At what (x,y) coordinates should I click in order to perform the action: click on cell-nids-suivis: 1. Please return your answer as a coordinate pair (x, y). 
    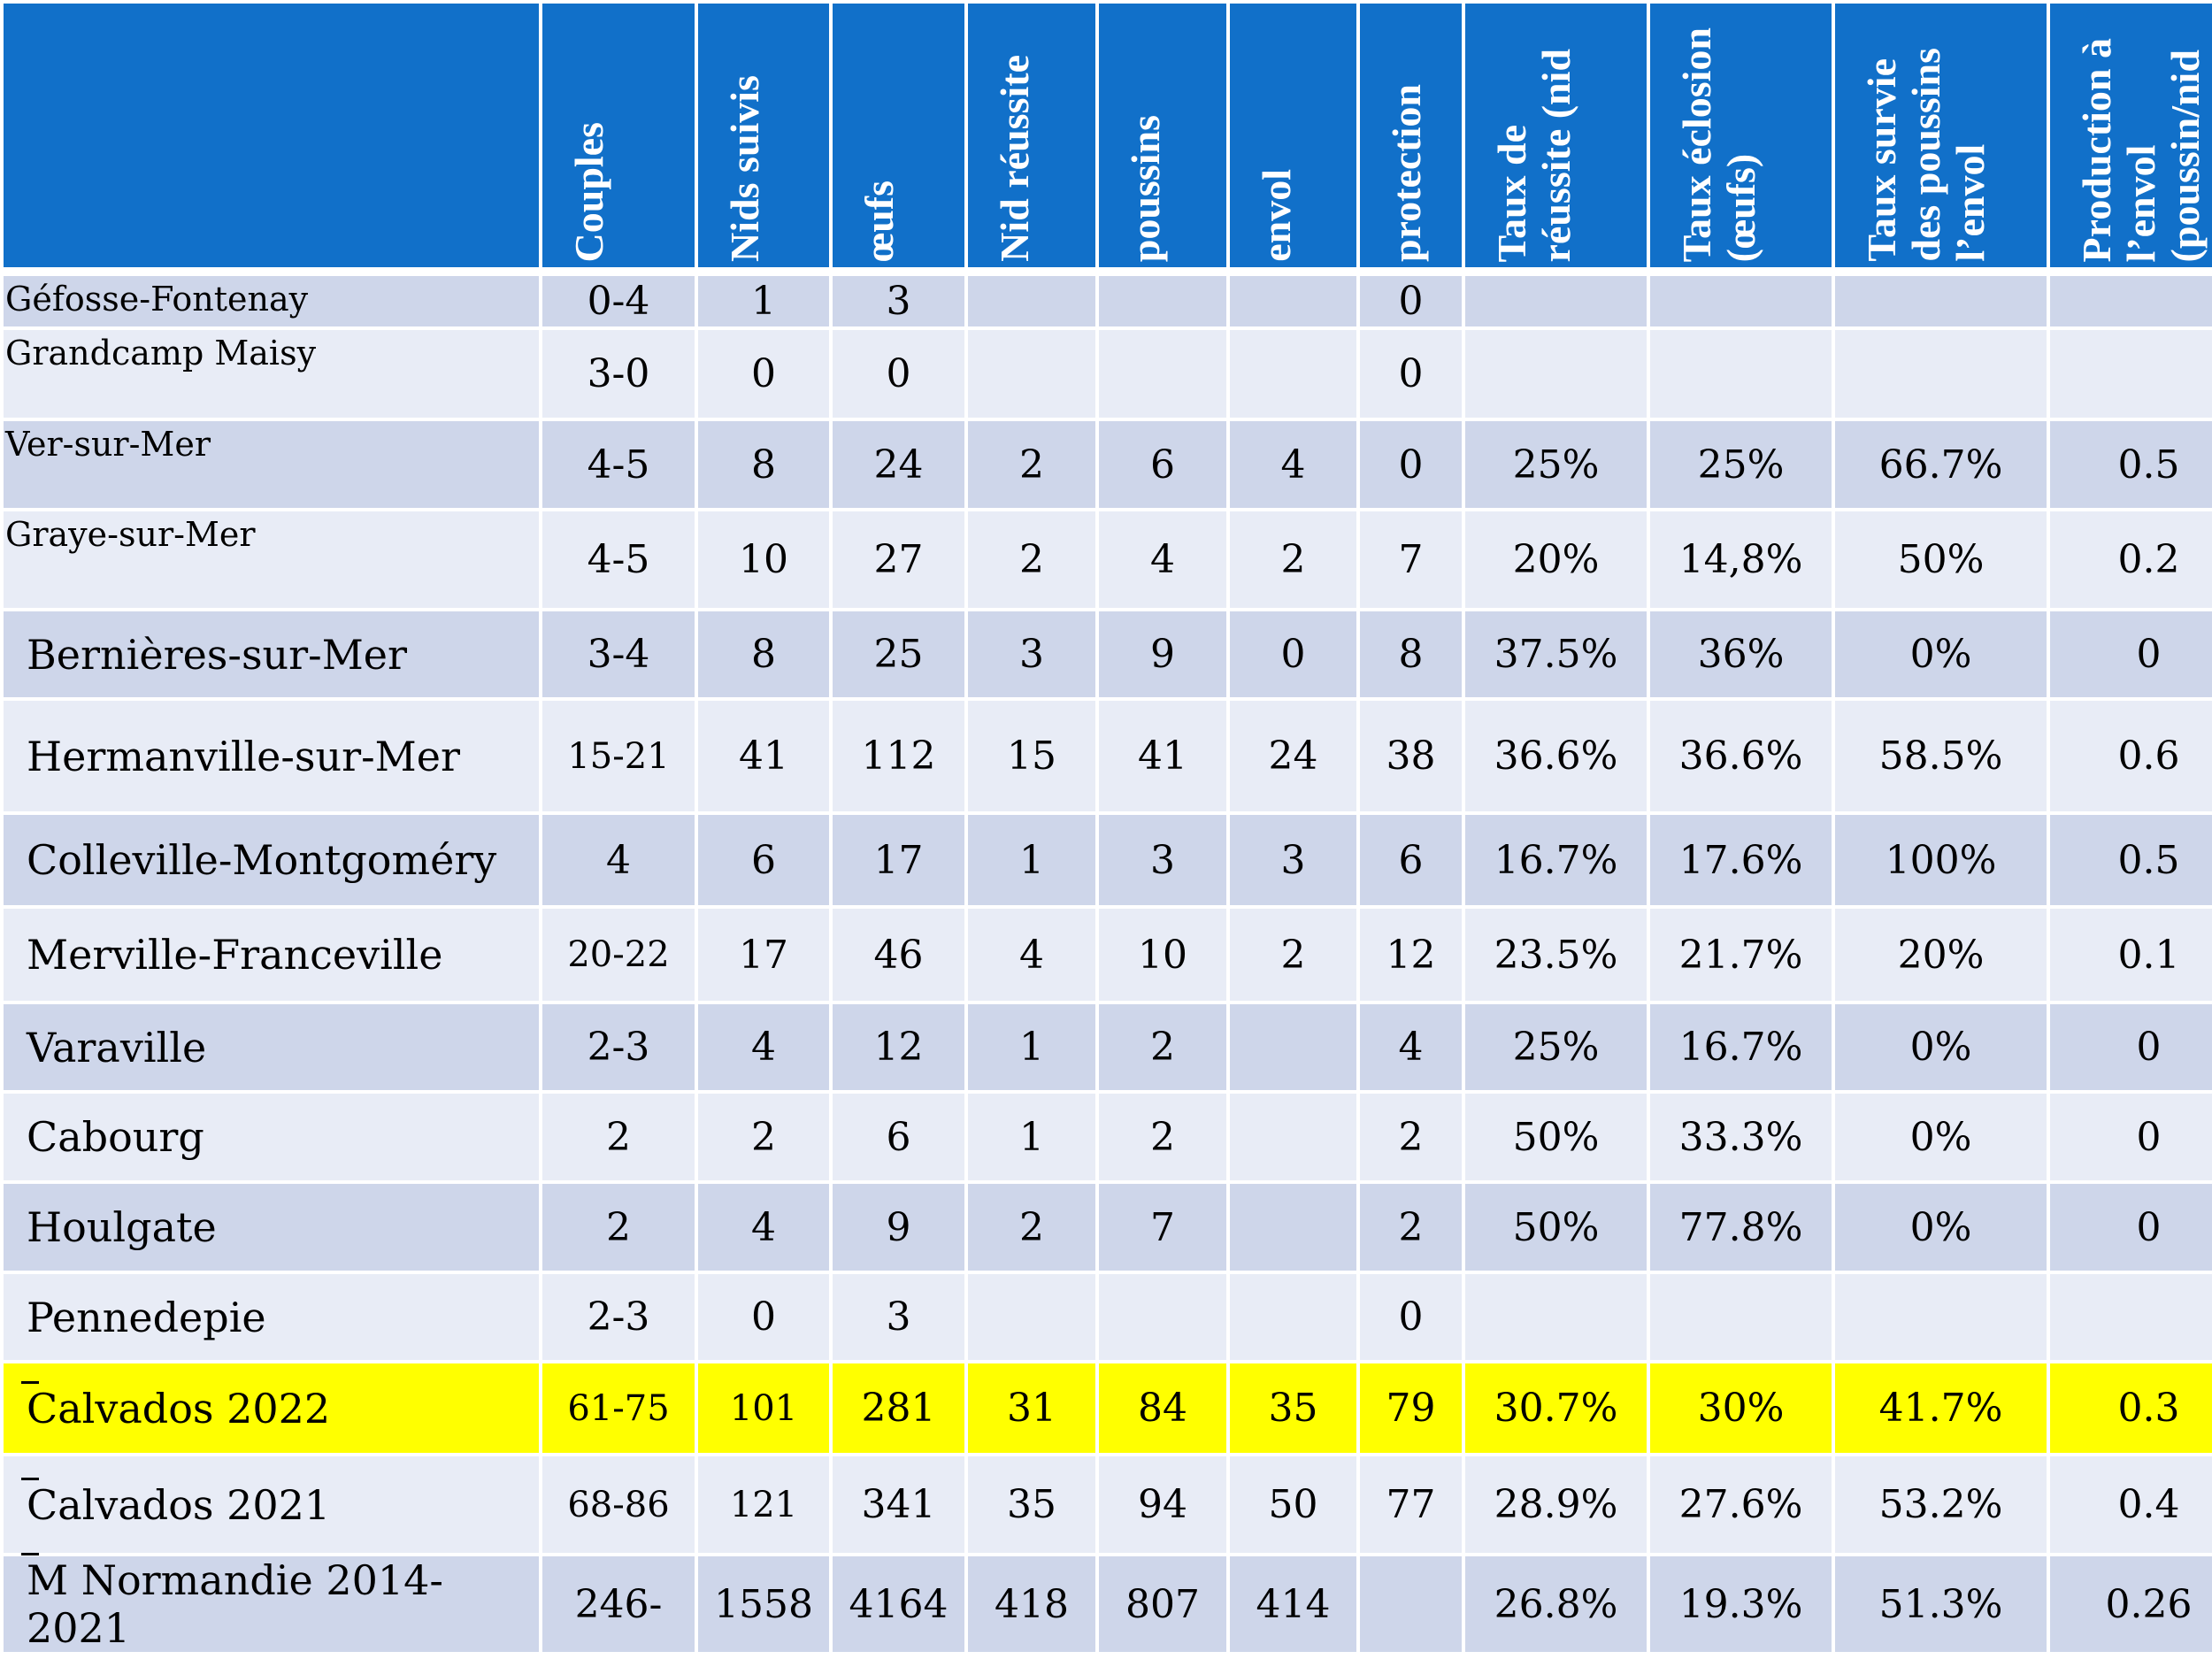
    Looking at the image, I should click on (764, 300).